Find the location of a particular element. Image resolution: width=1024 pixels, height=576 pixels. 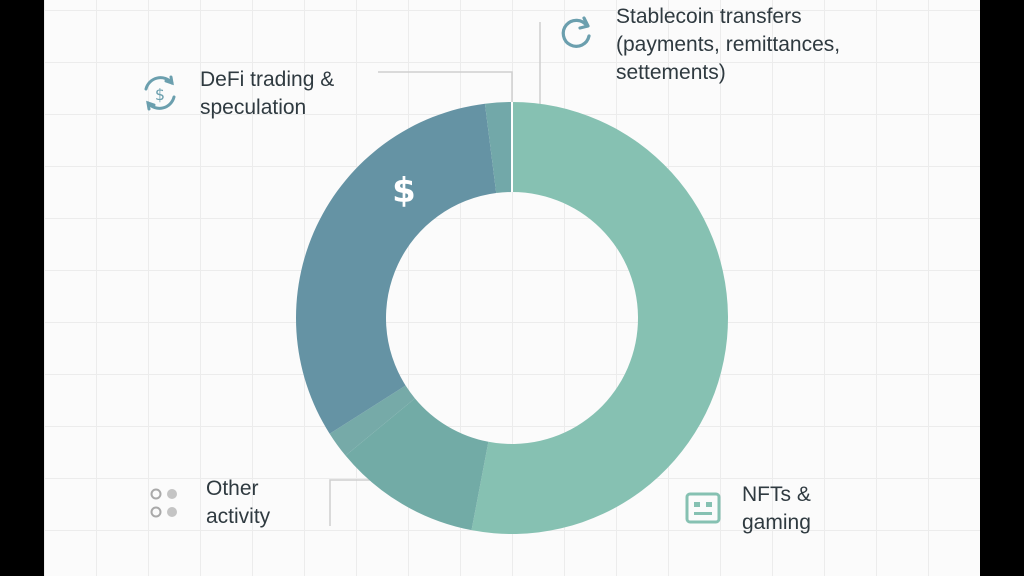

label-other: Other activity is located at coordinates (238, 503).